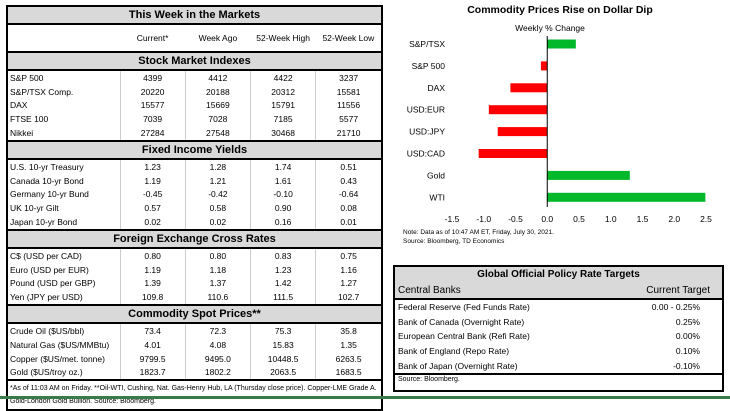 Image resolution: width=730 pixels, height=411 pixels. What do you see at coordinates (47, 180) in the screenshot?
I see `row-label: Canada 10-yr Bond` at bounding box center [47, 180].